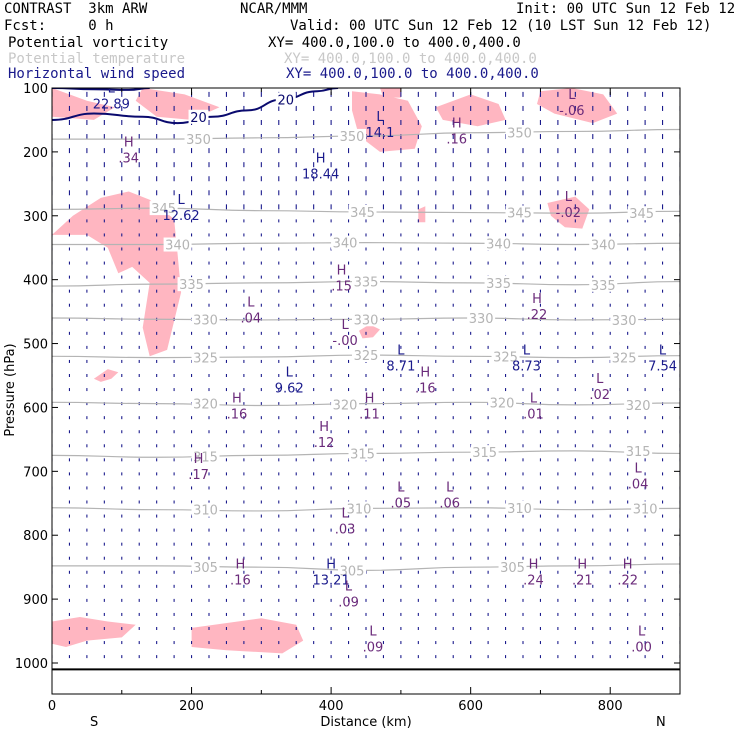 This screenshot has width=740, height=740. What do you see at coordinates (533, 580) in the screenshot?
I see `extremum-value: .24` at bounding box center [533, 580].